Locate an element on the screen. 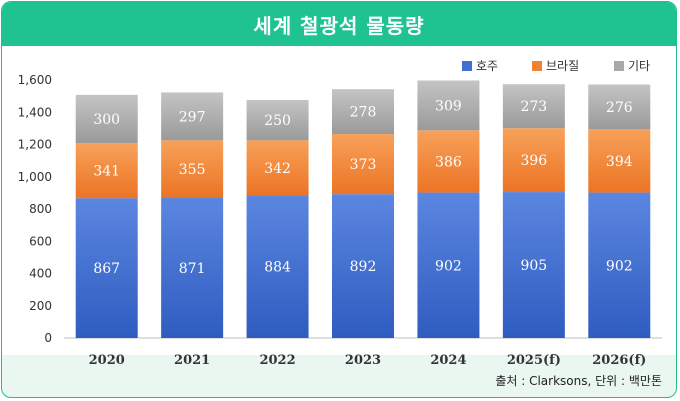  y-tick-label: 1,200 is located at coordinates (35, 145).